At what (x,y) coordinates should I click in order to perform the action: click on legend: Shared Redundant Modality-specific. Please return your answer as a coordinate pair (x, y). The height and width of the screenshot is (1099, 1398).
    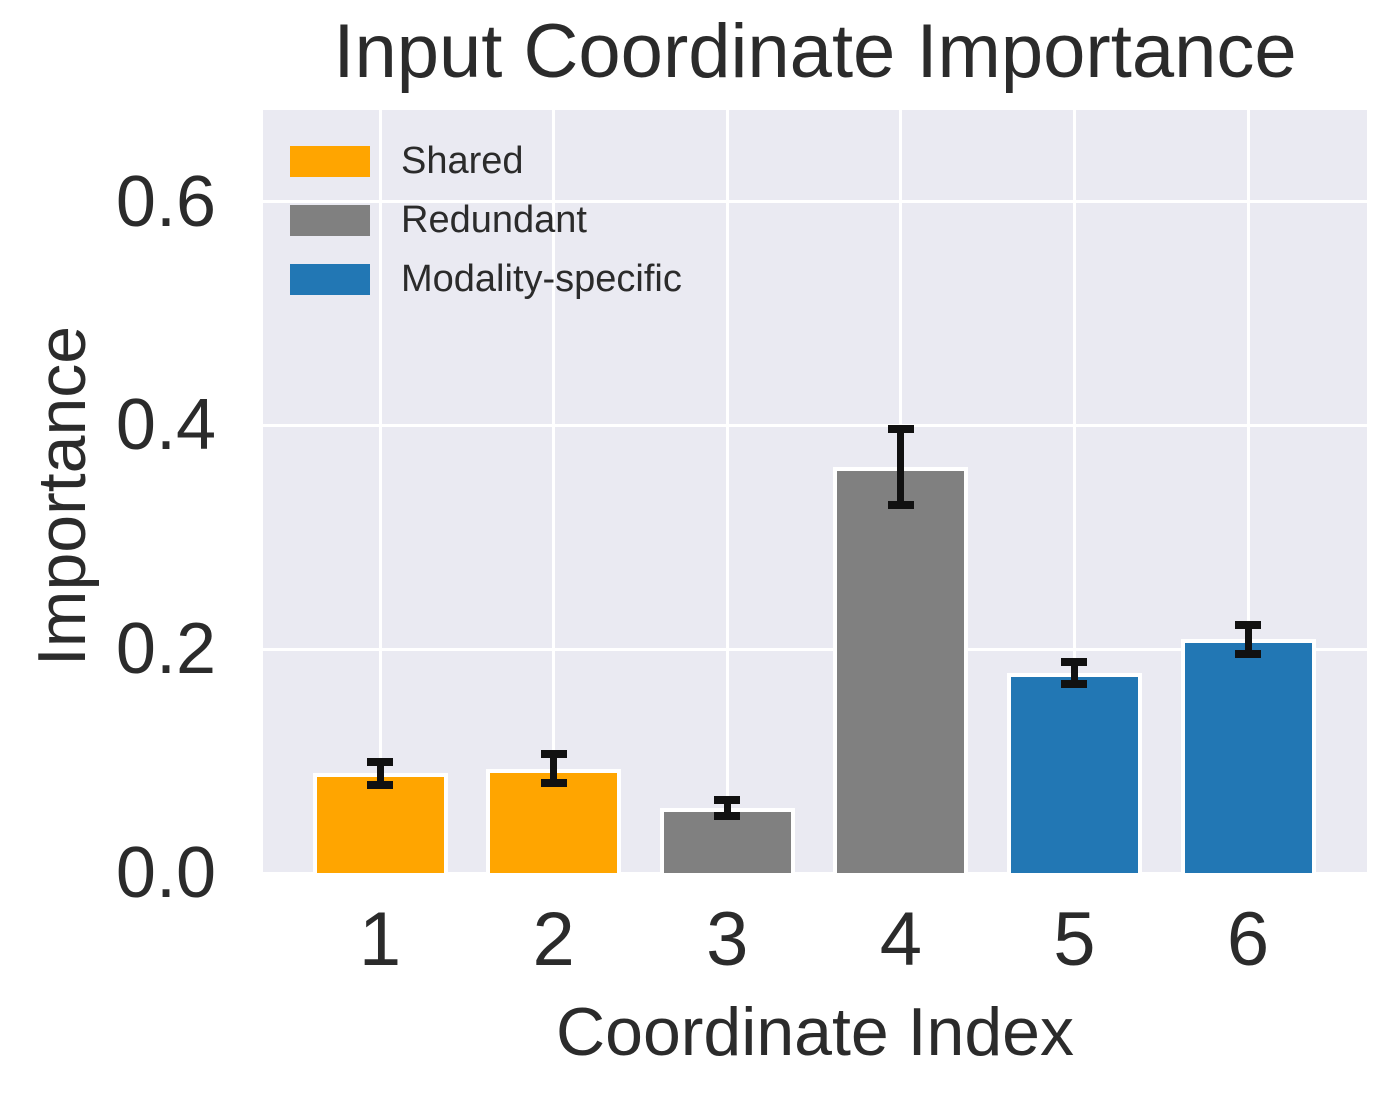
    Looking at the image, I should click on (486, 220).